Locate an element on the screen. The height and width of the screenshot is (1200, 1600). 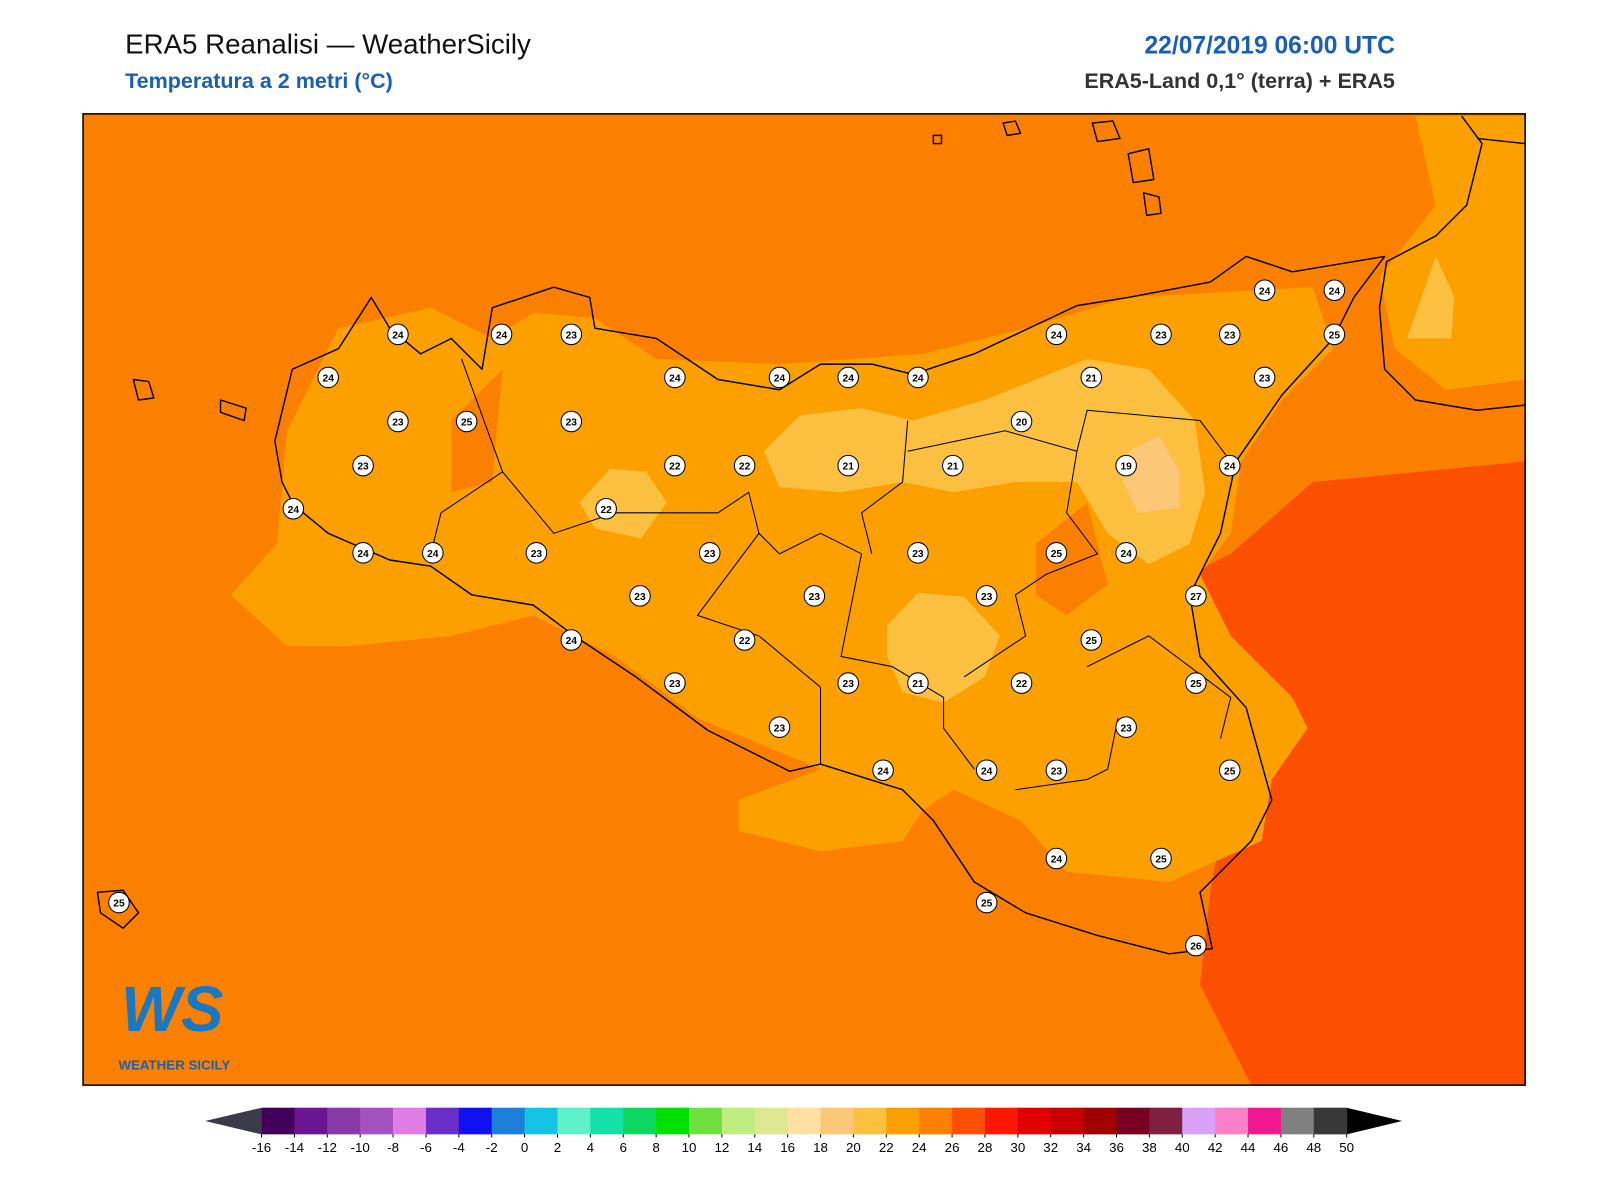
field-24c is located at coordinates (1071, 559).